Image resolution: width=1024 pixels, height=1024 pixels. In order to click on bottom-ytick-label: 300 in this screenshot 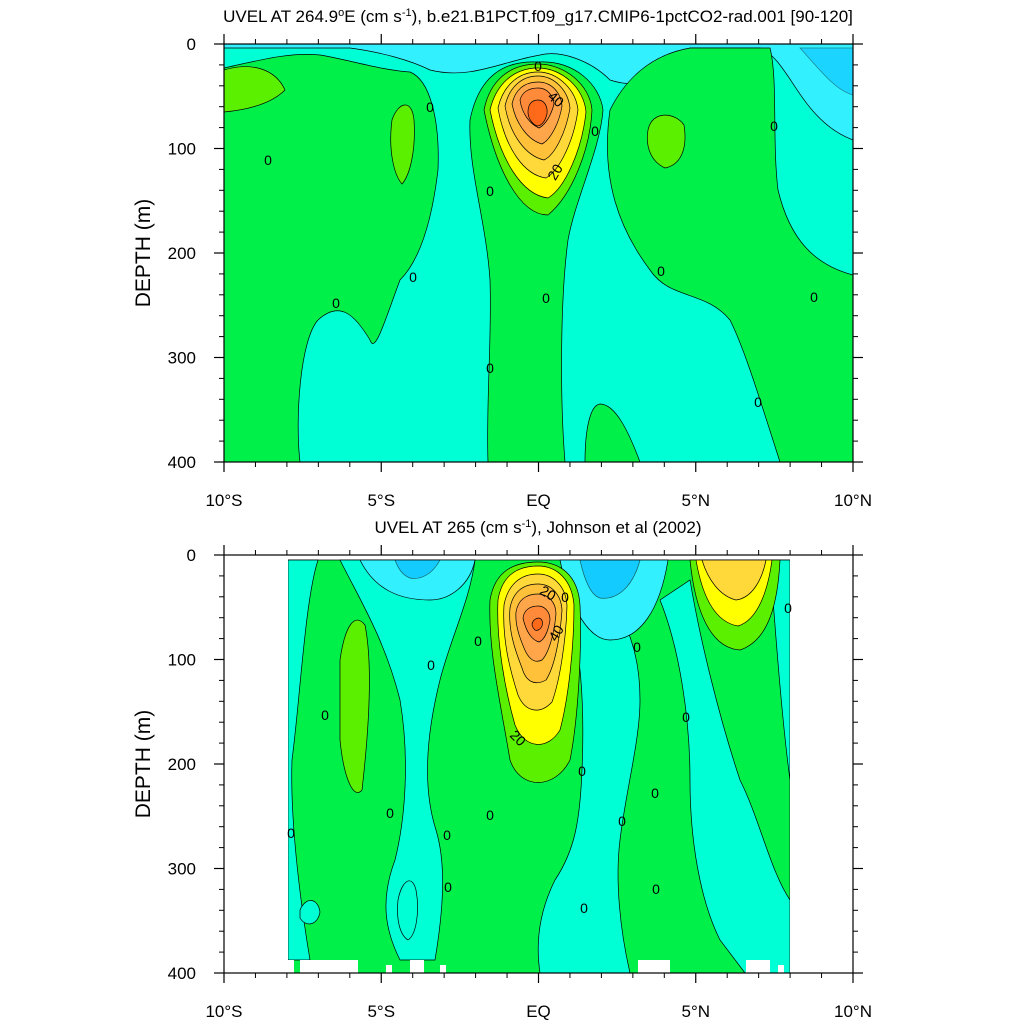, I will do `click(182, 869)`.